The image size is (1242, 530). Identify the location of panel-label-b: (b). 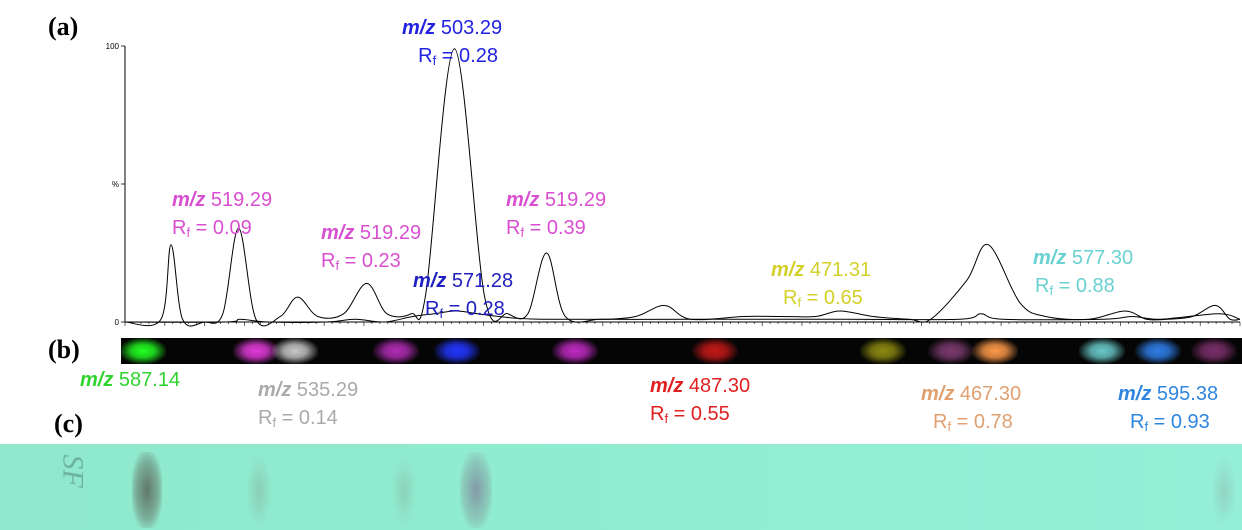
(64, 349).